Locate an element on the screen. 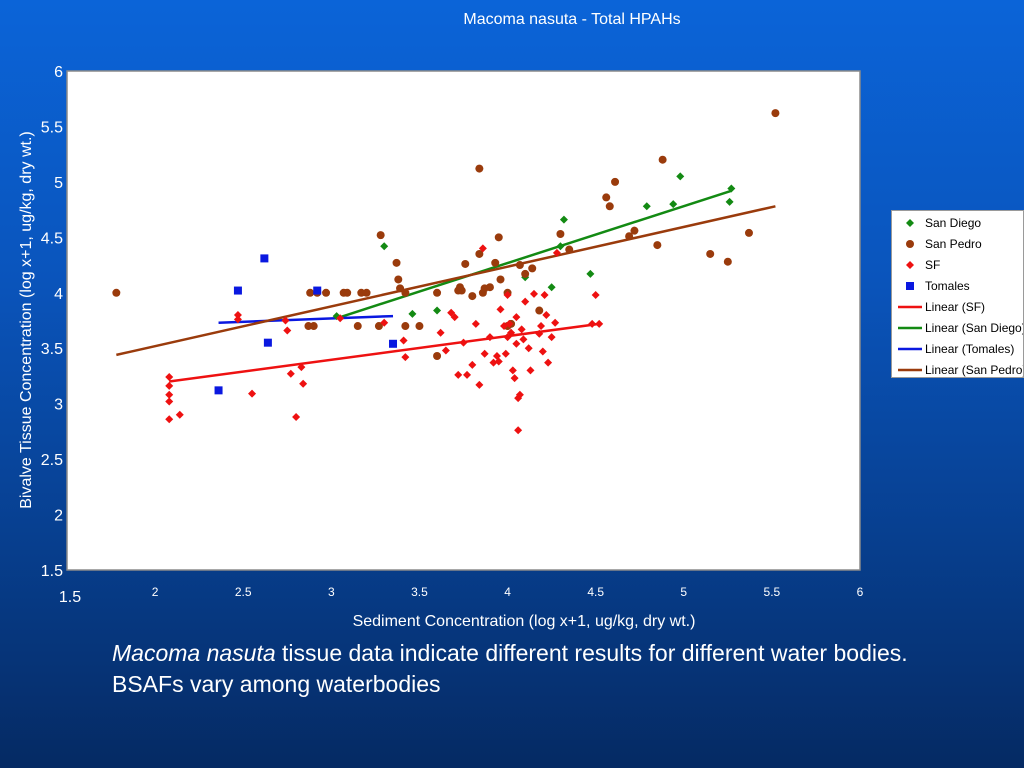 Image resolution: width=1024 pixels, height=768 pixels. y-tick-label: 3.5 is located at coordinates (52, 349).